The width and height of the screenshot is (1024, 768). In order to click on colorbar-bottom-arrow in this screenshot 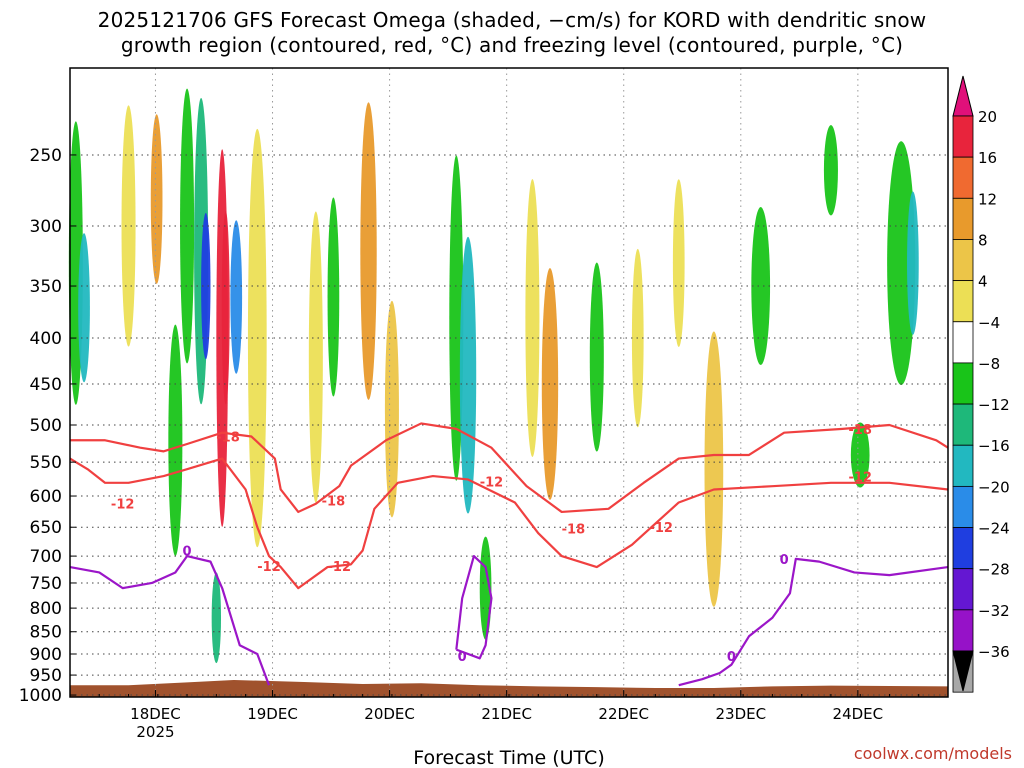, I will do `click(963, 671)`.